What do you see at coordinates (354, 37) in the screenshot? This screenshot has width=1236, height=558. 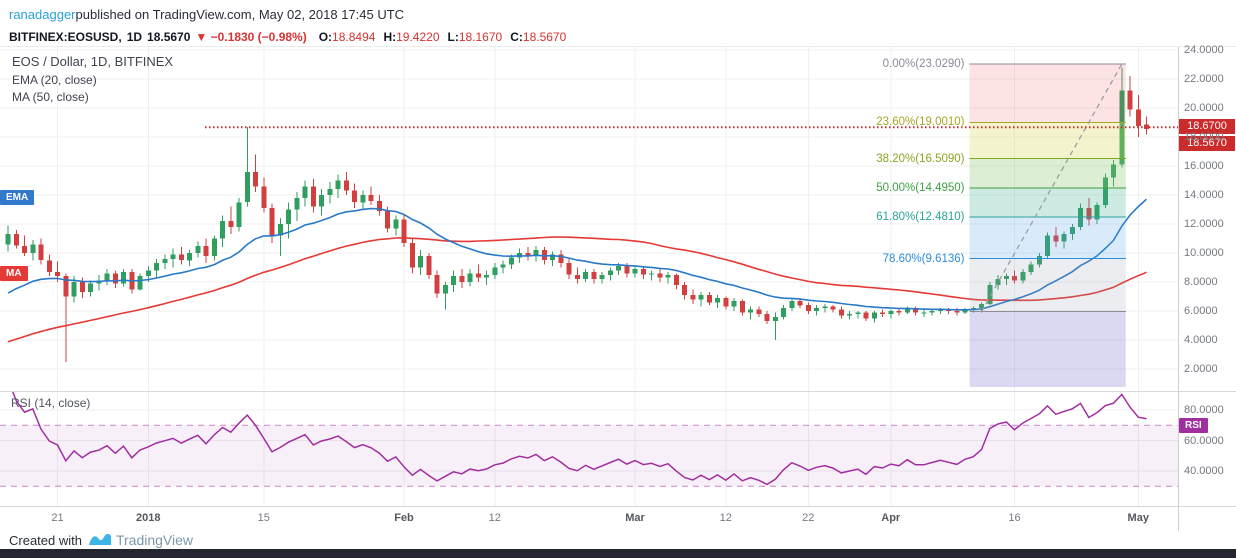 I see `open-value: 18.8494` at bounding box center [354, 37].